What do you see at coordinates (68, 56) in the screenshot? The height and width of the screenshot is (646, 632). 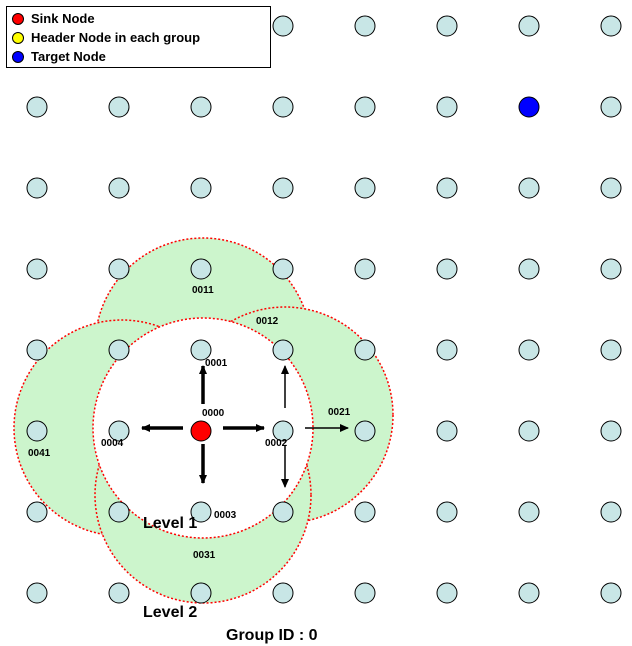 I see `legend-label: Target Node` at bounding box center [68, 56].